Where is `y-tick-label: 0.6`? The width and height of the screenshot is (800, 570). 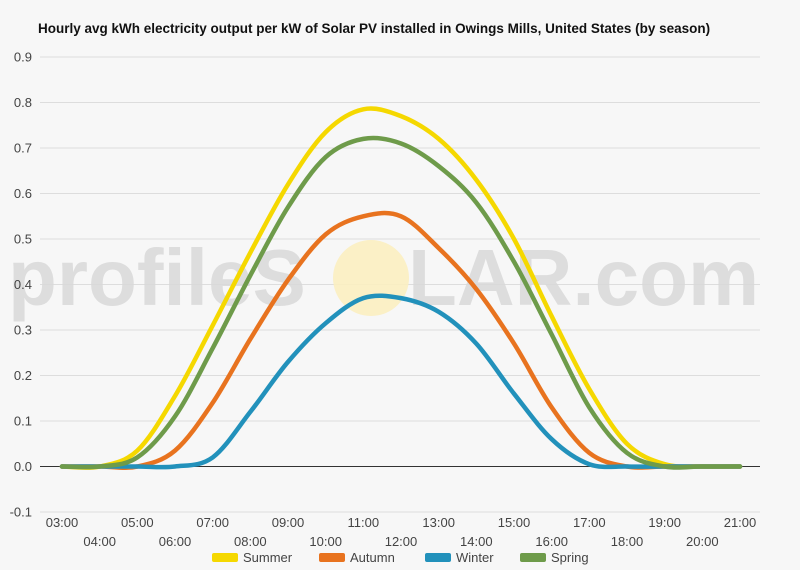
y-tick-label: 0.6 is located at coordinates (23, 193).